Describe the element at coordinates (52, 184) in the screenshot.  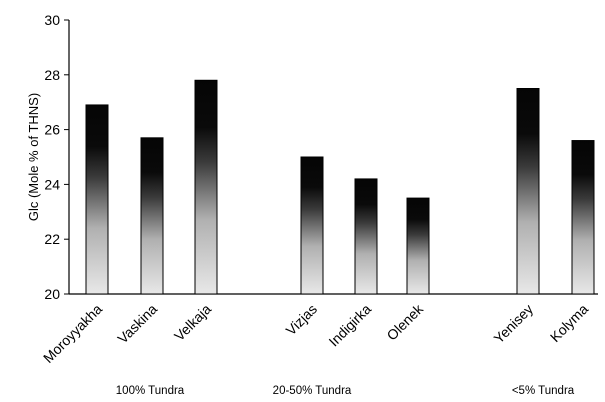
I see `y-tick-label: 24` at that location.